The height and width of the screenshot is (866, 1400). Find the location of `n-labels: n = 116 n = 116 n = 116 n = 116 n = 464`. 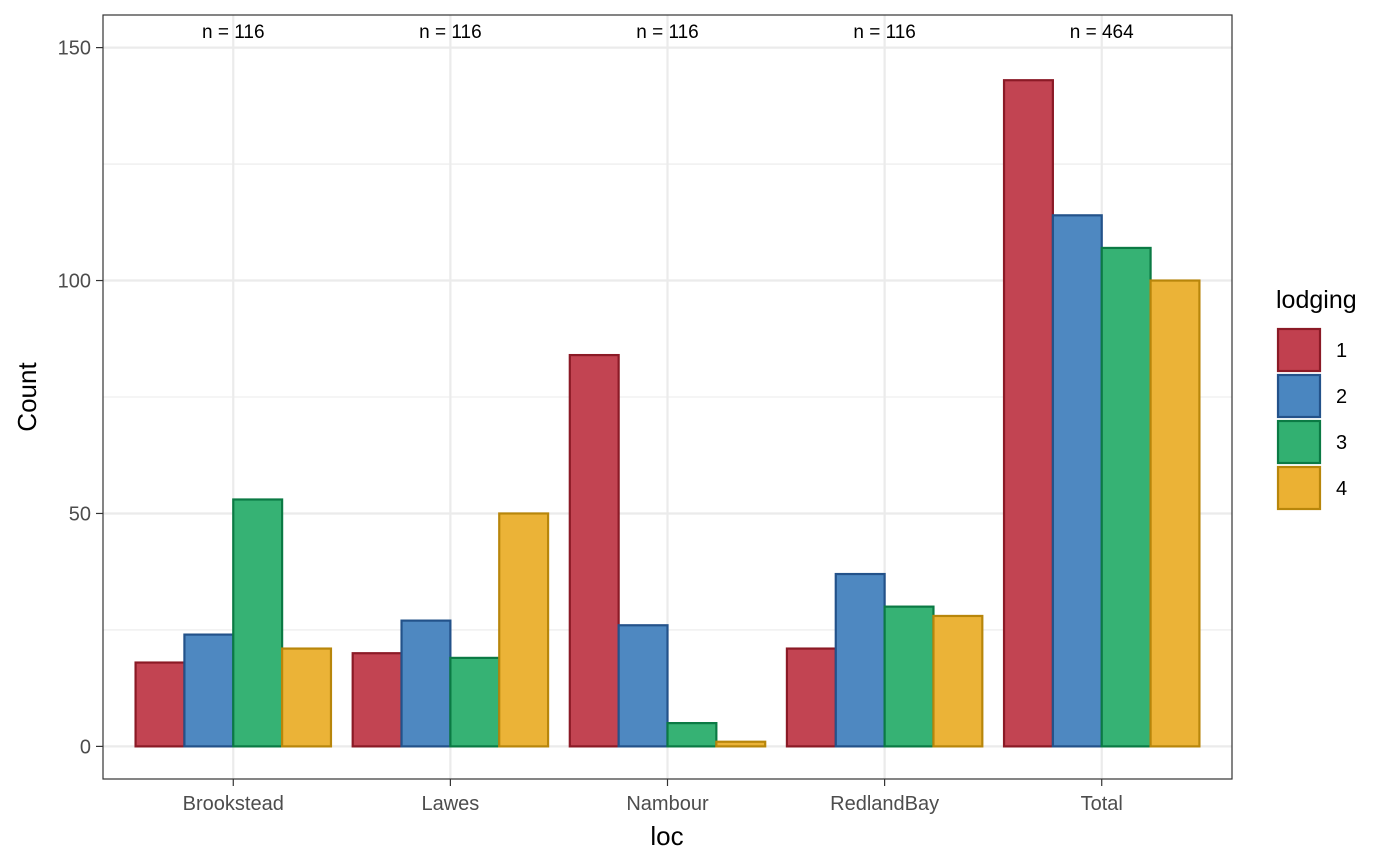

n-labels: n = 116 n = 116 n = 116 n = 116 n = 464 is located at coordinates (668, 32).